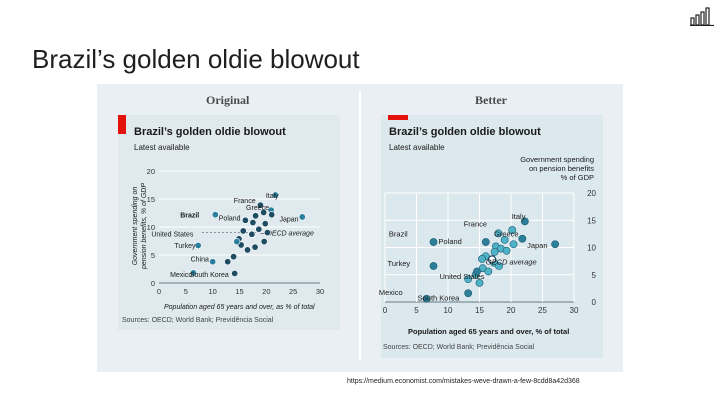  I want to click on chart1-country-label: Japan, so click(288, 220).